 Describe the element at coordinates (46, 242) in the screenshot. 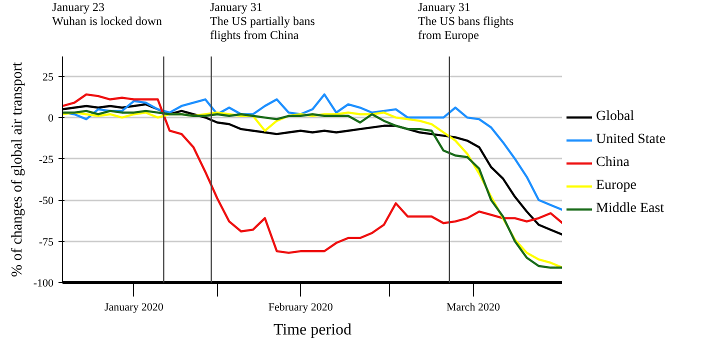

I see `y-tick-label: -75` at that location.